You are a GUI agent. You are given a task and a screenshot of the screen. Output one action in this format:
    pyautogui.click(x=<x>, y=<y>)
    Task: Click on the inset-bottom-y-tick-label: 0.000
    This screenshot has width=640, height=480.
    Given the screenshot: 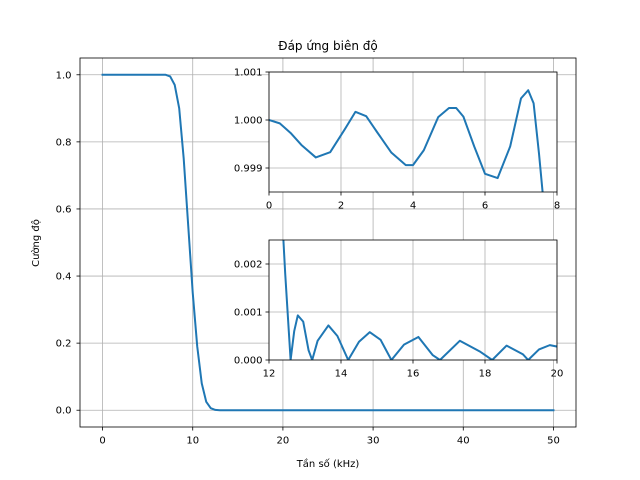 What is the action you would take?
    pyautogui.click(x=248, y=361)
    